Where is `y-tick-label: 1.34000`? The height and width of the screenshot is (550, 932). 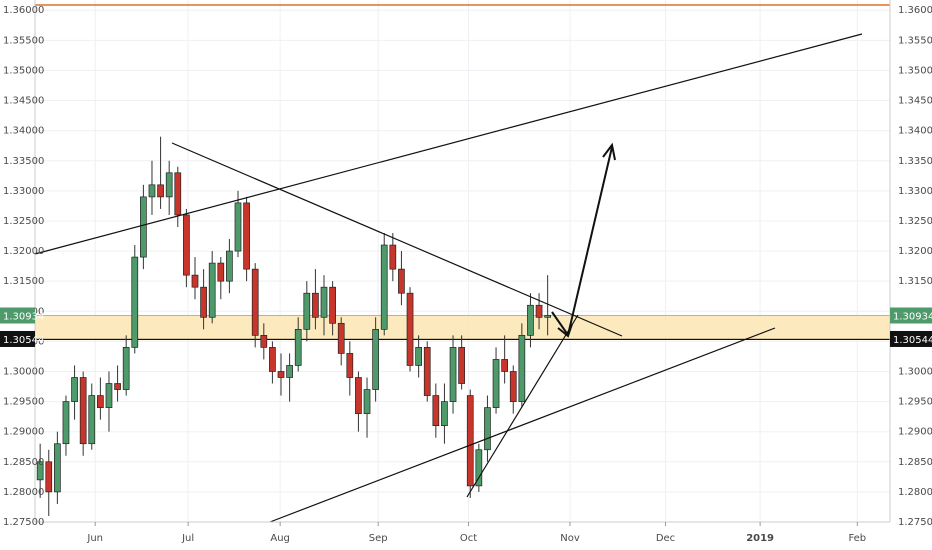
y-tick-label: 1.34000 is located at coordinates (23, 131).